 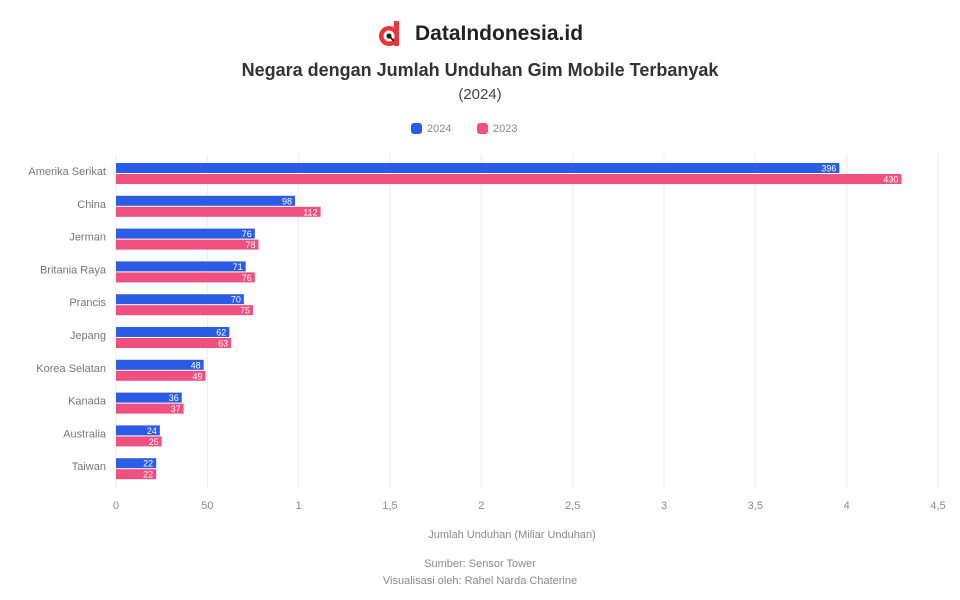 I want to click on category-label: Kanada, so click(x=87, y=402).